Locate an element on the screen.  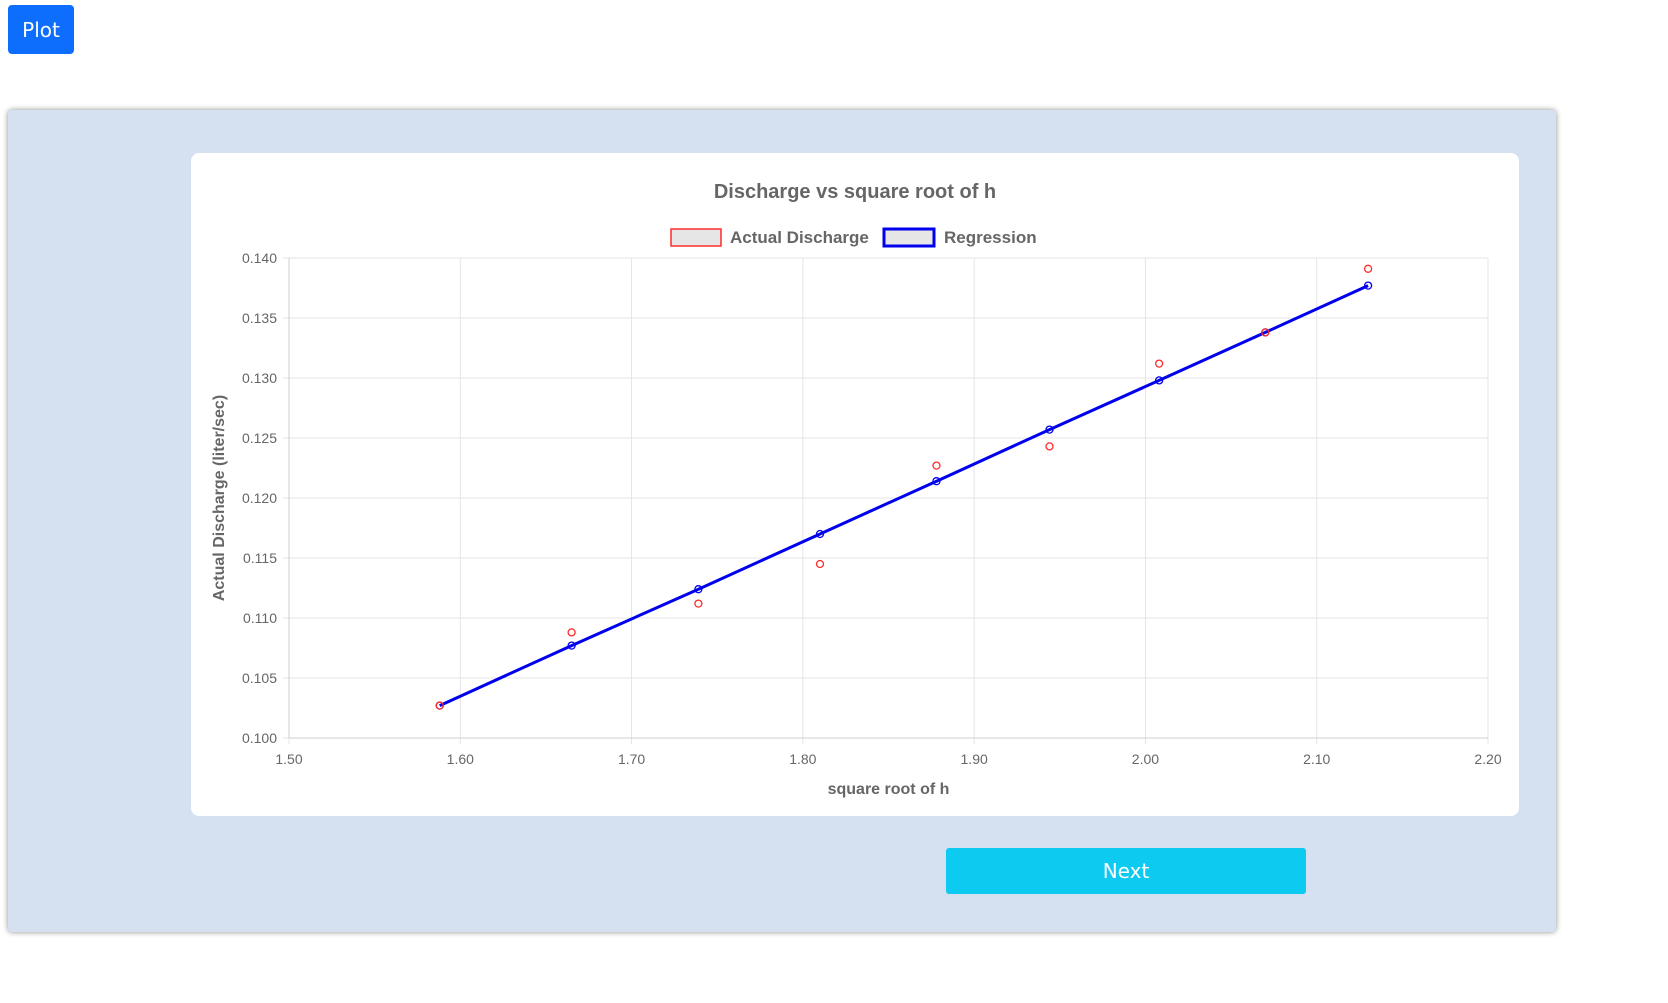
x-tick-label: 2.20 is located at coordinates (1487, 759).